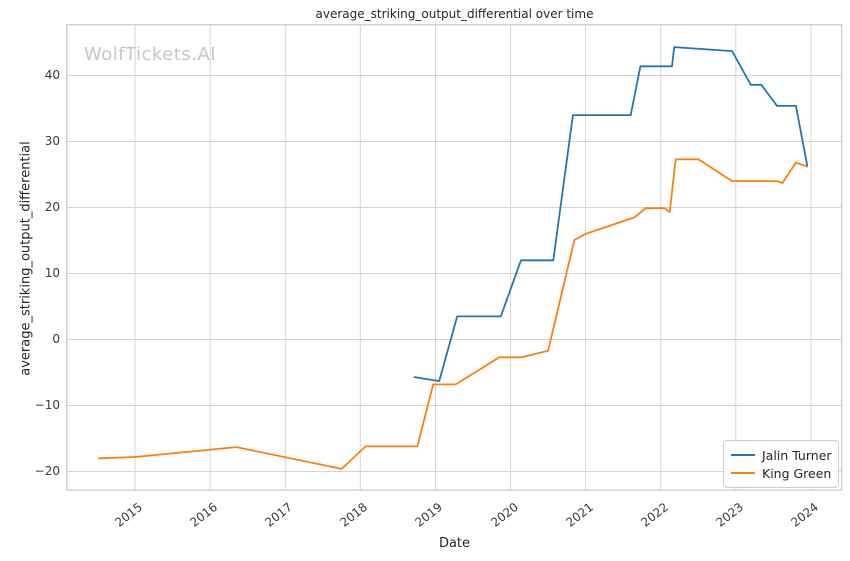 The image size is (850, 561). Describe the element at coordinates (47, 404) in the screenshot. I see `y-tick-label: −10` at that location.